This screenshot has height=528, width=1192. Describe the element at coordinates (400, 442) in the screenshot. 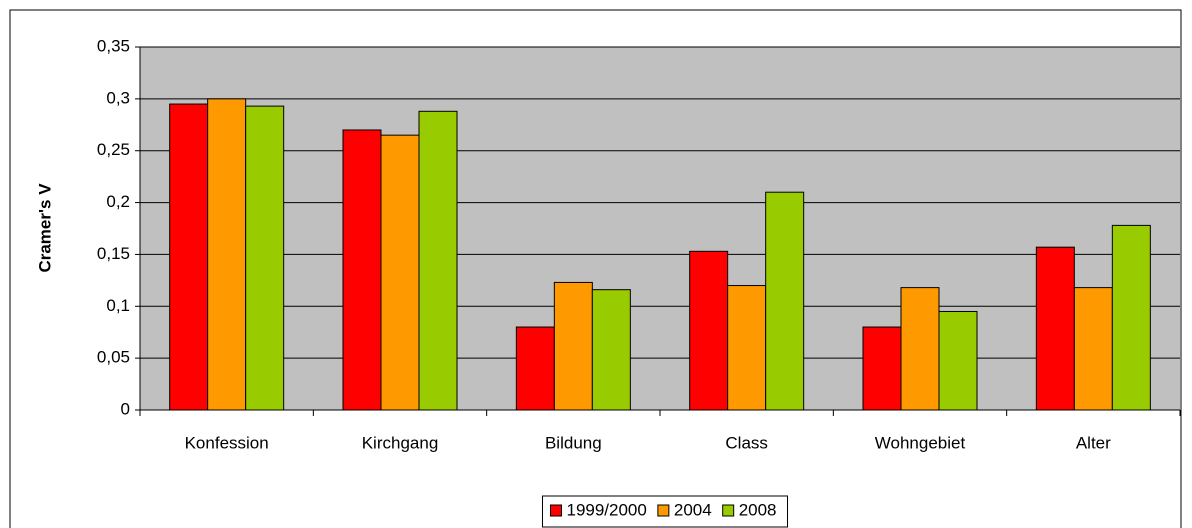

I see `x-tick-label: Kirchgang` at that location.